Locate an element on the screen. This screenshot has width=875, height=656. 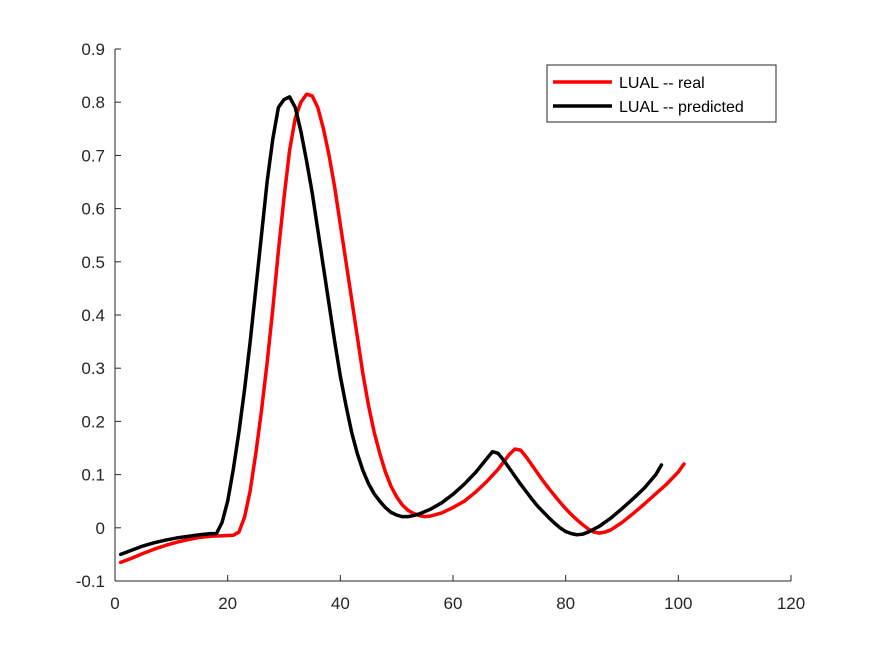
legend-label-real: LUAL -- real is located at coordinates (662, 83).